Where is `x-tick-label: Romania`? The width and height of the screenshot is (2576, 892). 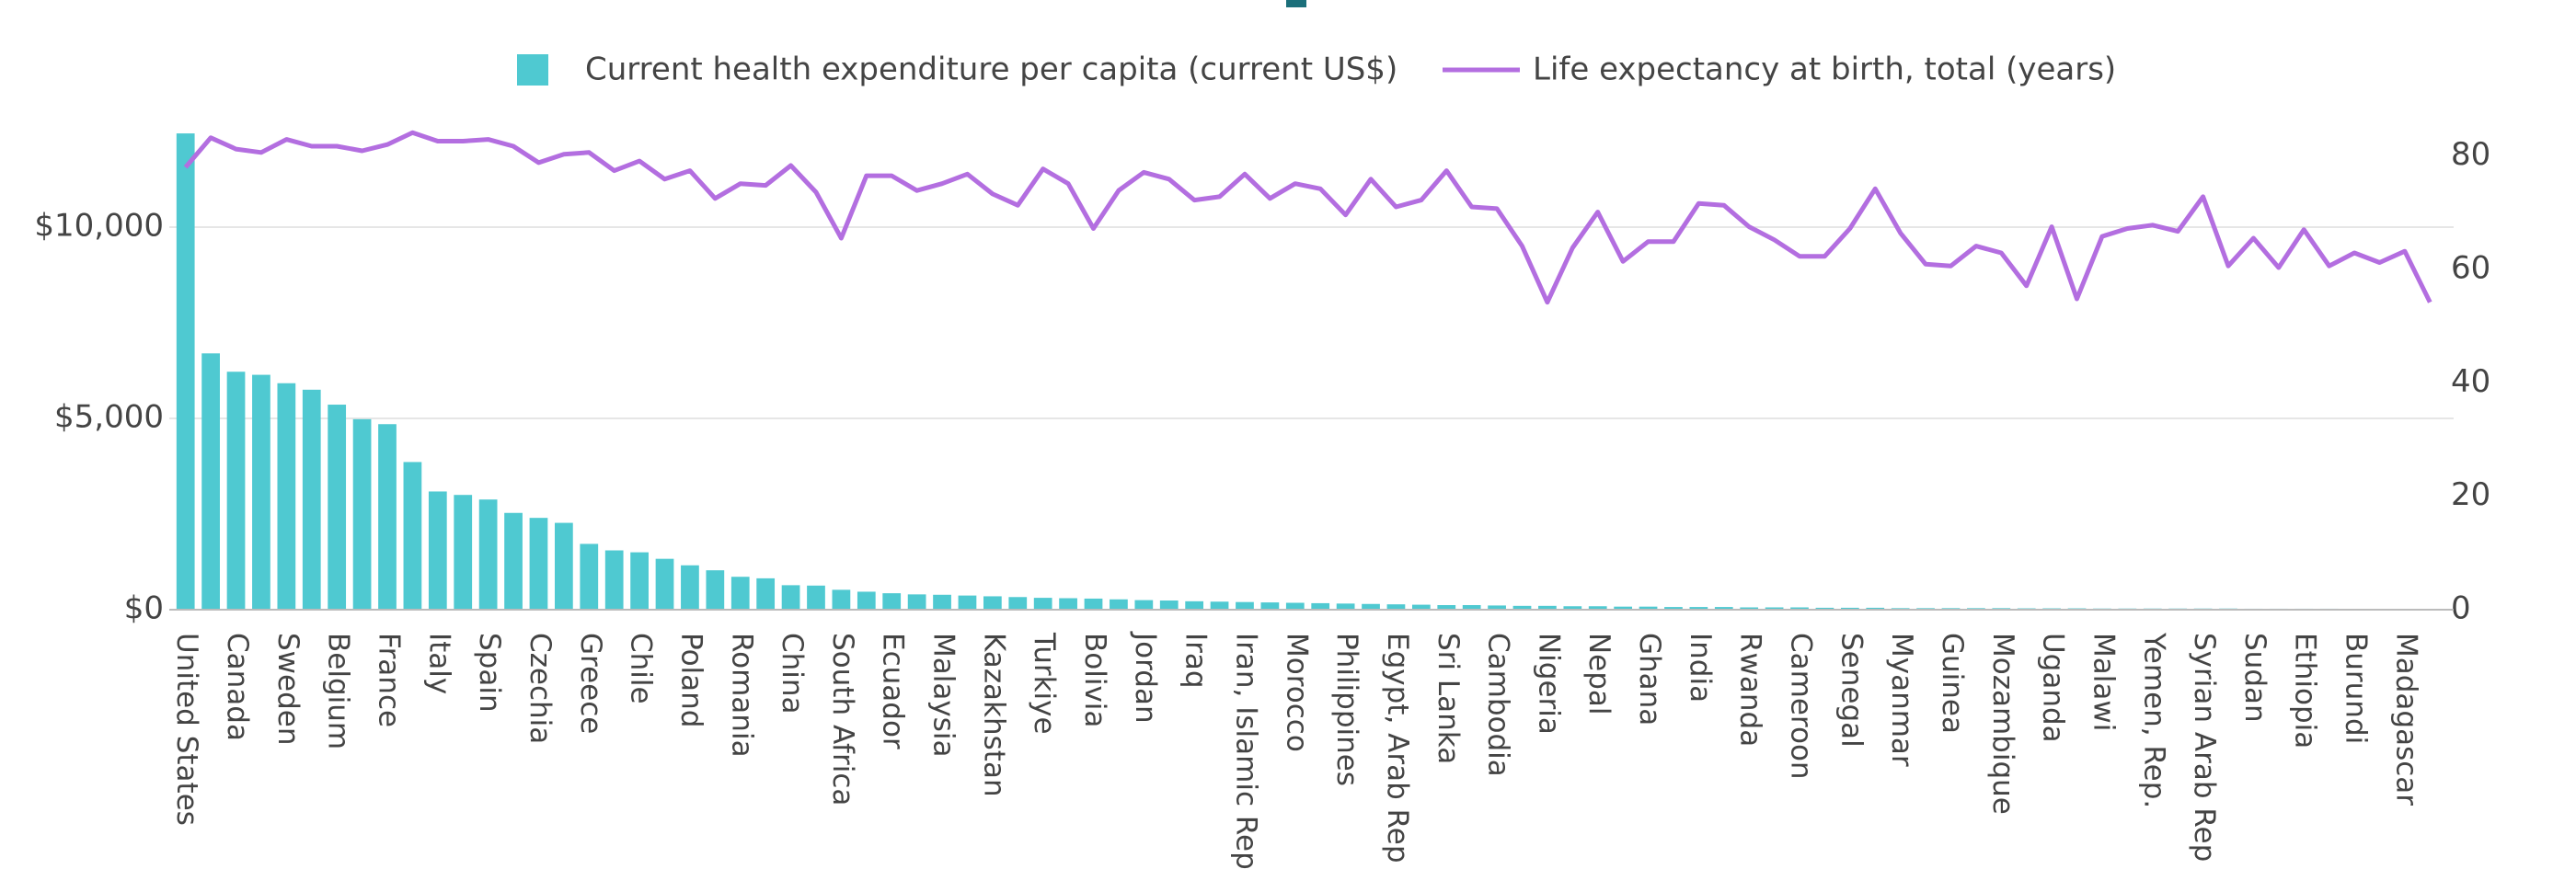
x-tick-label: Romania is located at coordinates (741, 695).